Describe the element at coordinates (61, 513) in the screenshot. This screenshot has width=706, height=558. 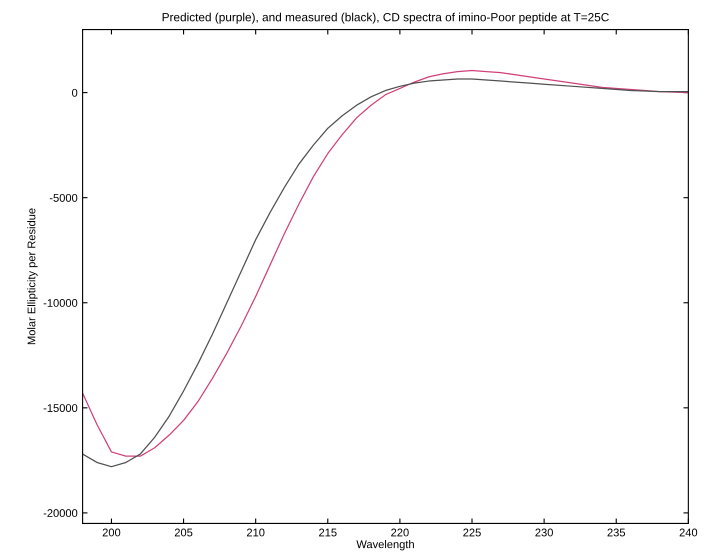
I see `y-tick-label: -20000` at that location.